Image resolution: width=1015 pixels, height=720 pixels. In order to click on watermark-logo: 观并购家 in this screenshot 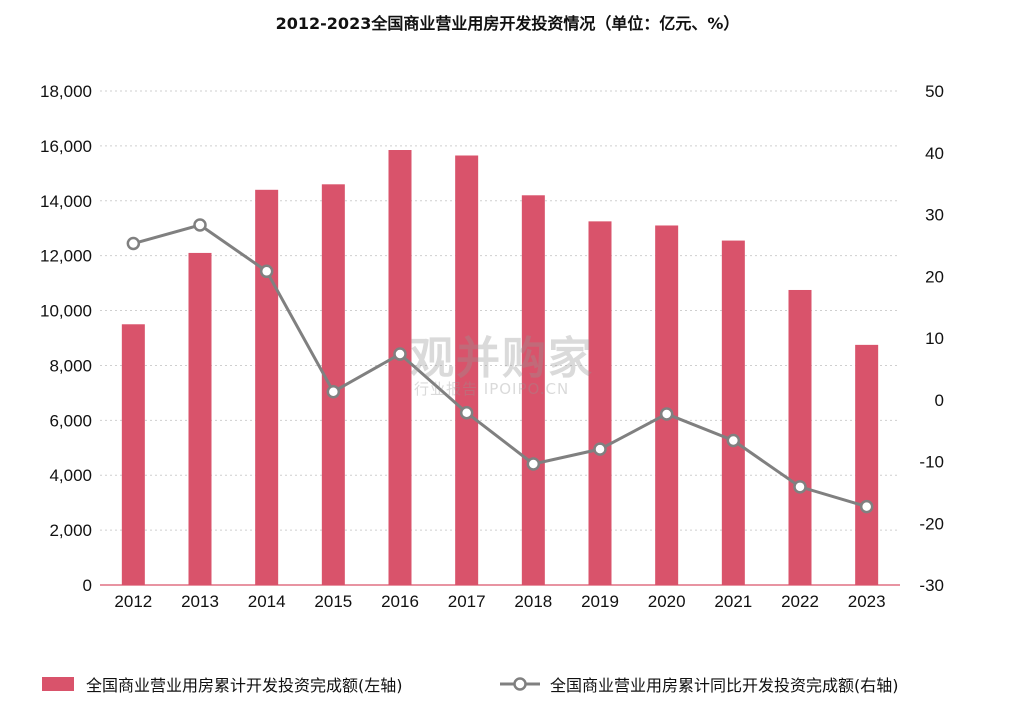, I will do `click(502, 358)`.